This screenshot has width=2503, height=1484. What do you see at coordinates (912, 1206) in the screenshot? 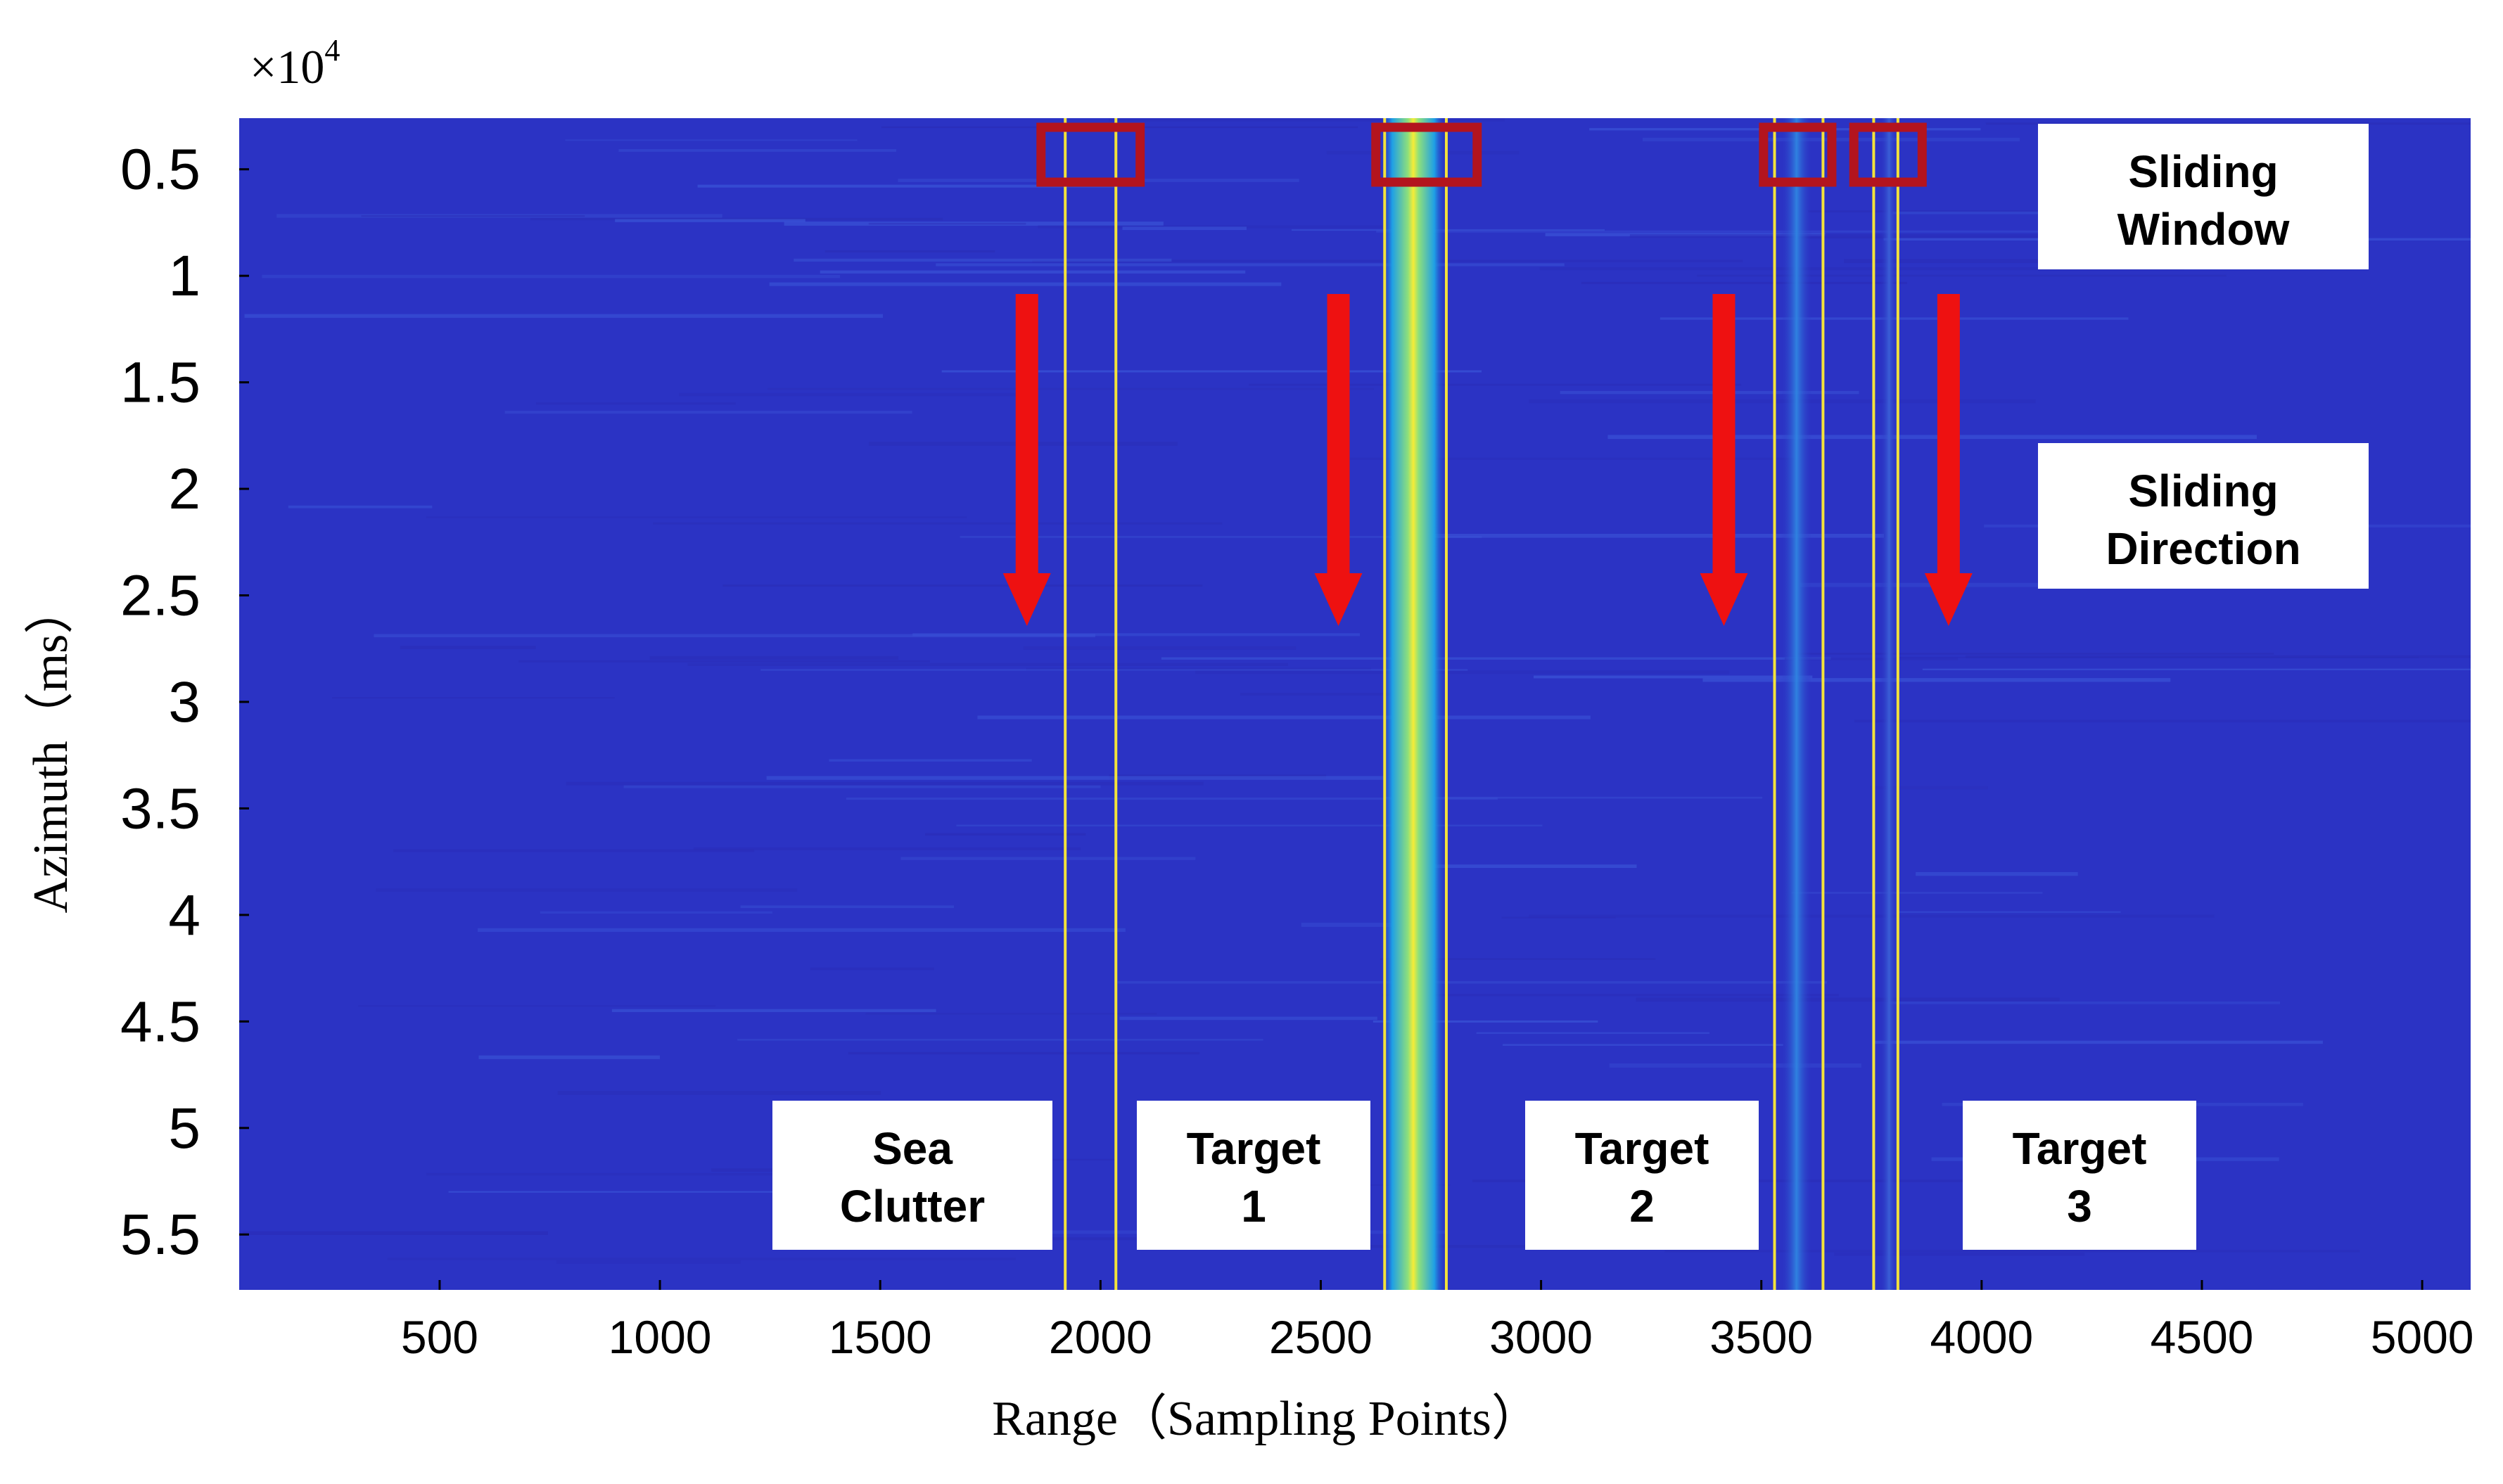
I see `annotation-text: Clutter` at bounding box center [912, 1206].